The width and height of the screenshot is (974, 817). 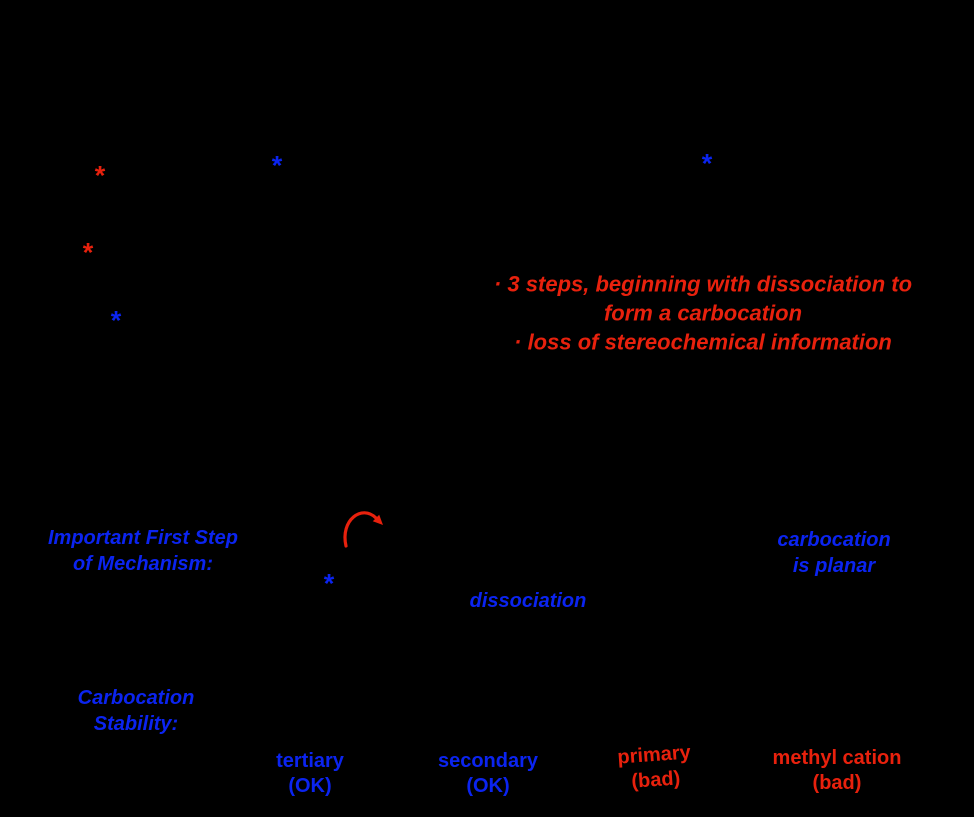 I want to click on planar-label: carbocation is planar, so click(x=833, y=553).